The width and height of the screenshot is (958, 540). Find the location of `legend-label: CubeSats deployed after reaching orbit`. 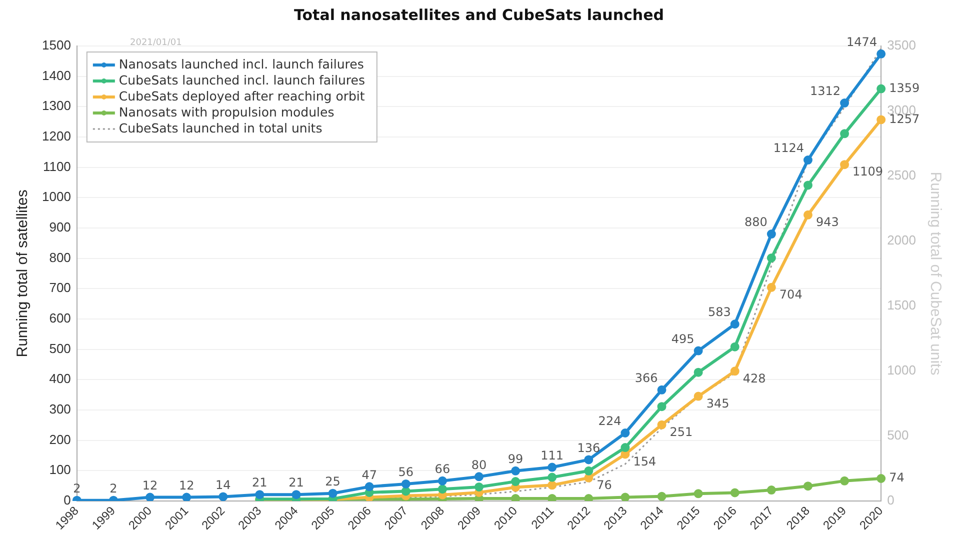

legend-label: CubeSats deployed after reaching orbit is located at coordinates (241, 96).